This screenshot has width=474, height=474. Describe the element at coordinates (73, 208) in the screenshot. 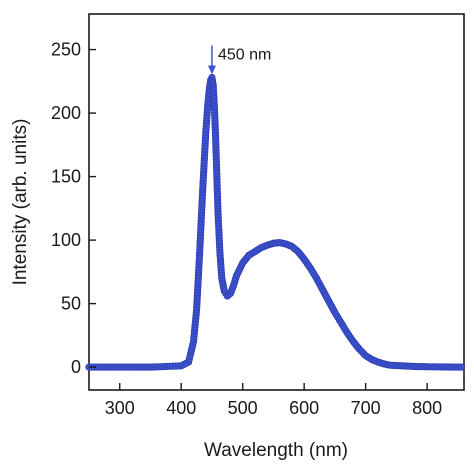

I see `y-axis-ticks: 0 50 100 150 200 250` at that location.